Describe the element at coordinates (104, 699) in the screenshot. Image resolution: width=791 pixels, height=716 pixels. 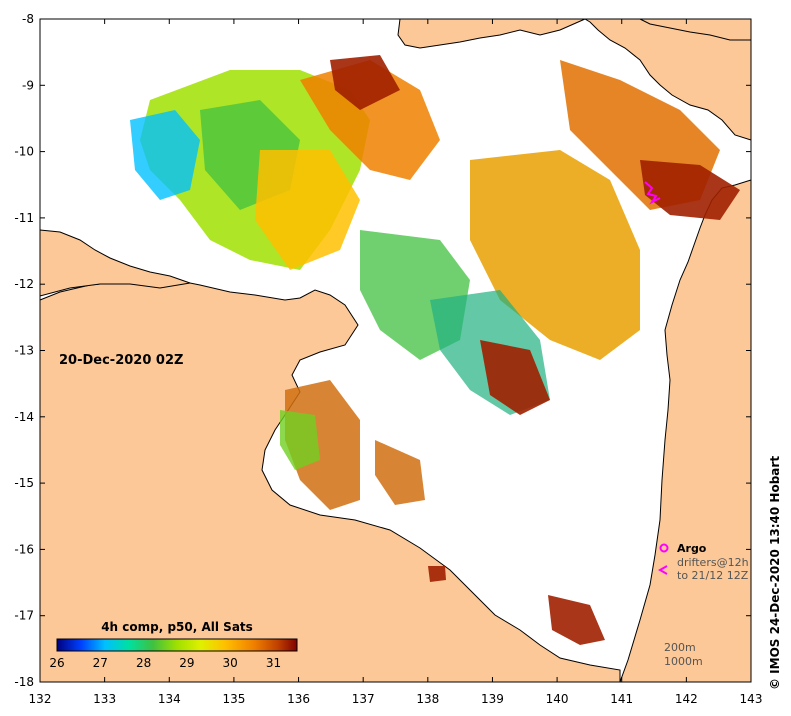
I see `x-tick-label: 133` at that location.